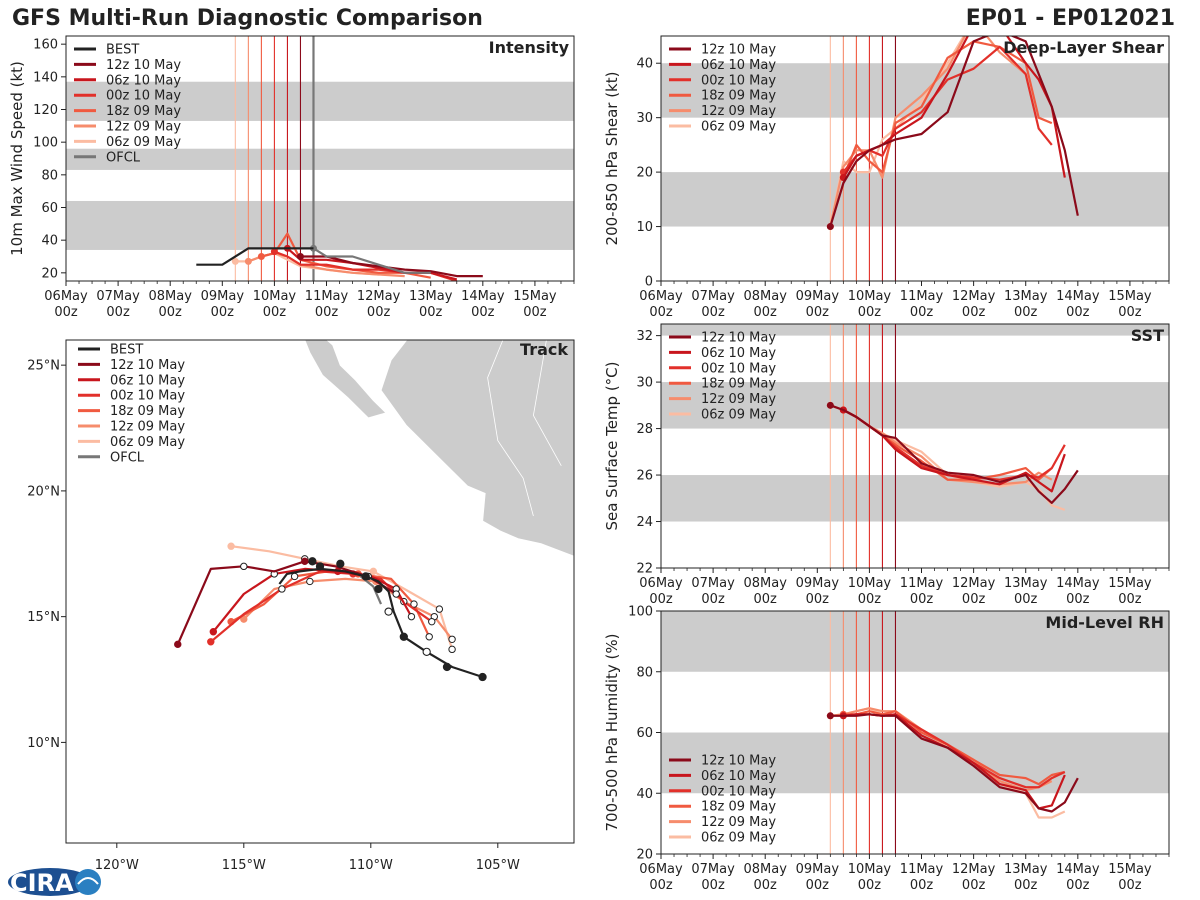 The image size is (1200, 900). What do you see at coordinates (49, 208) in the screenshot?
I see `intensity-ytick-label: 60` at bounding box center [49, 208].